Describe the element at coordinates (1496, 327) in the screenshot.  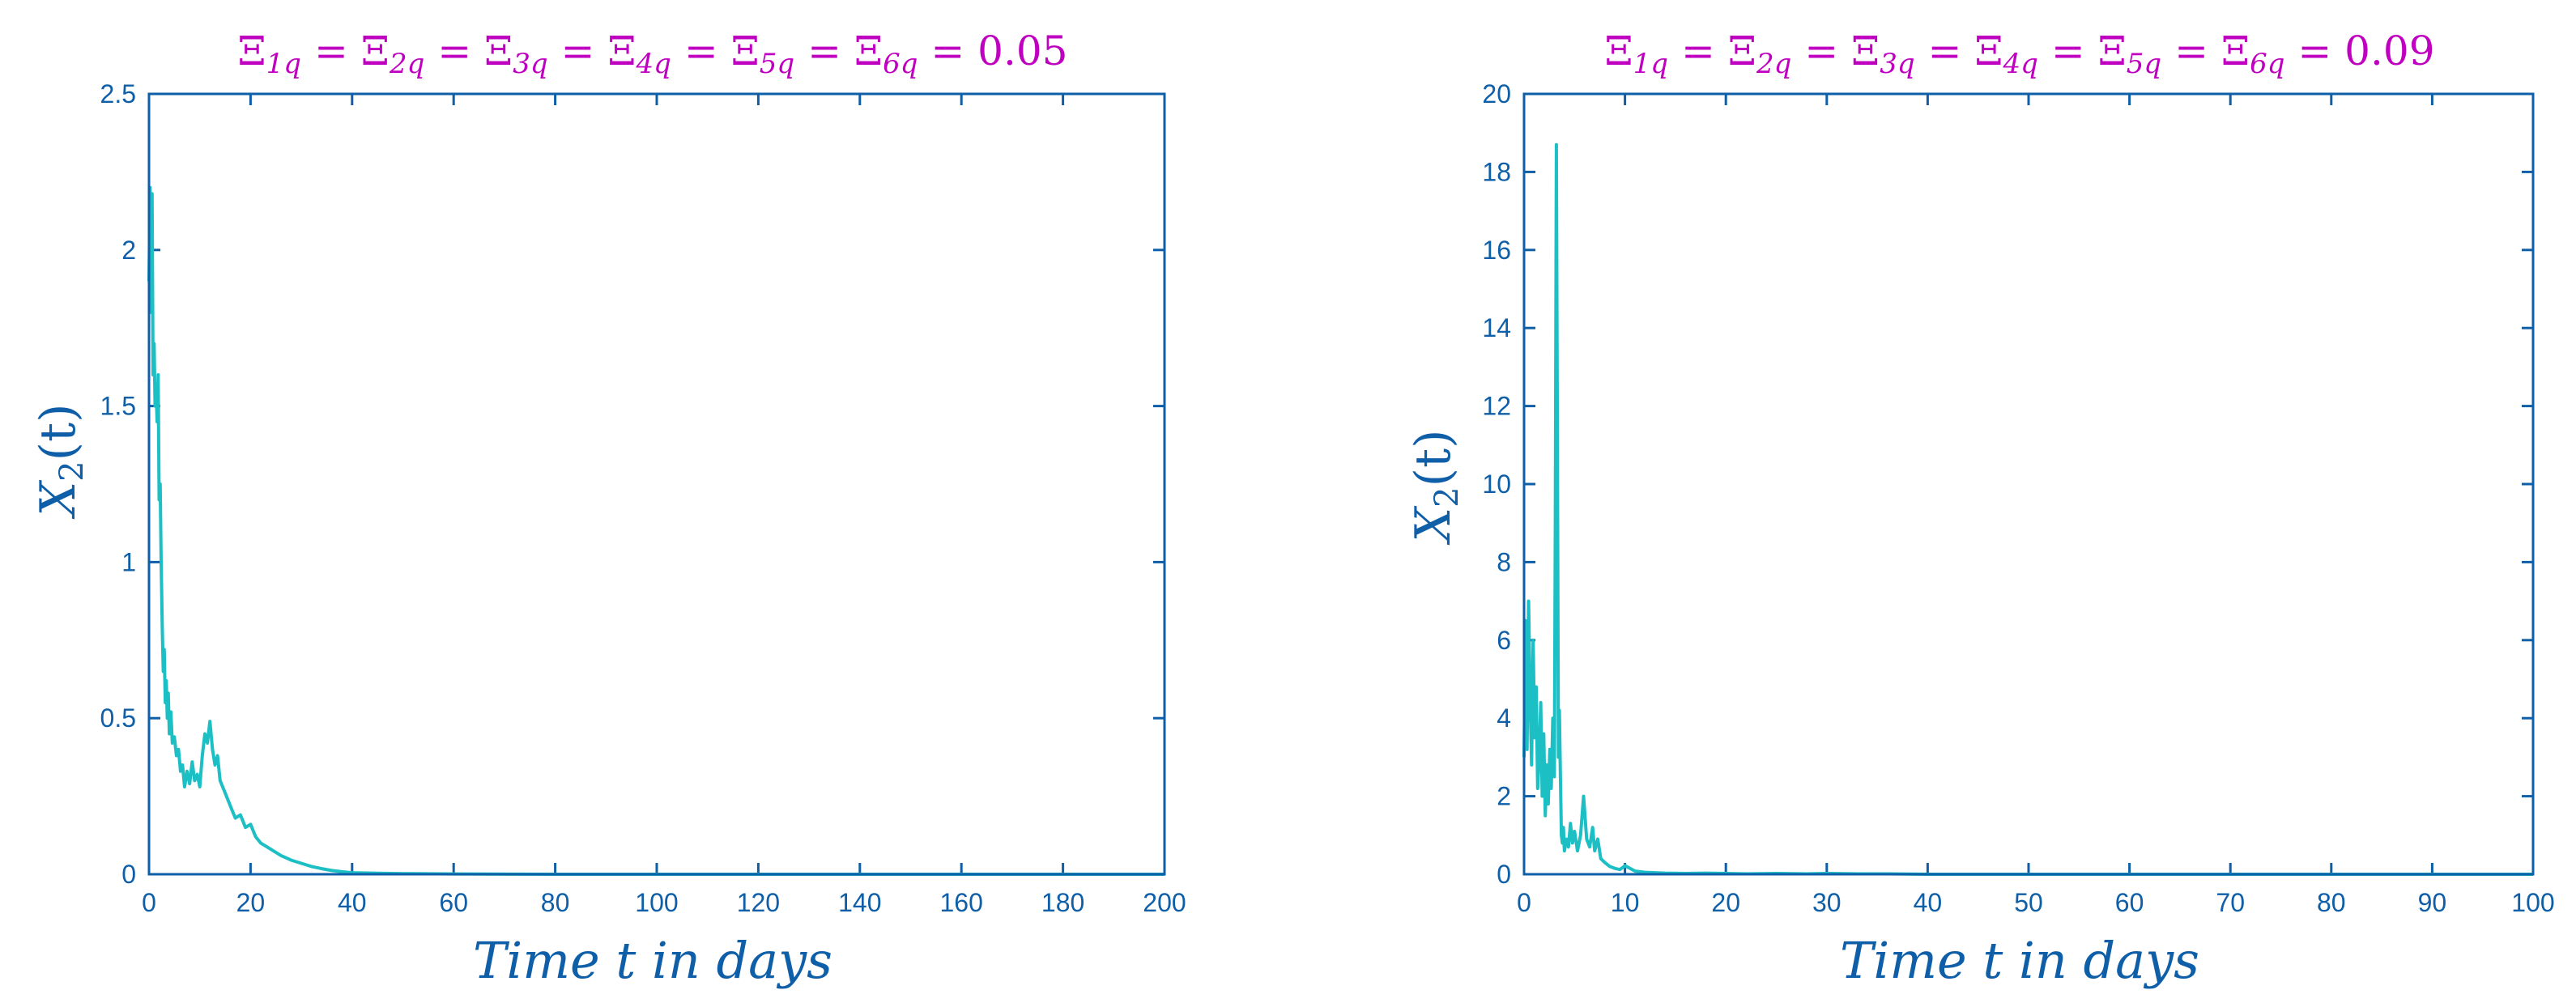
I see `right-ytick-label: 14` at that location.